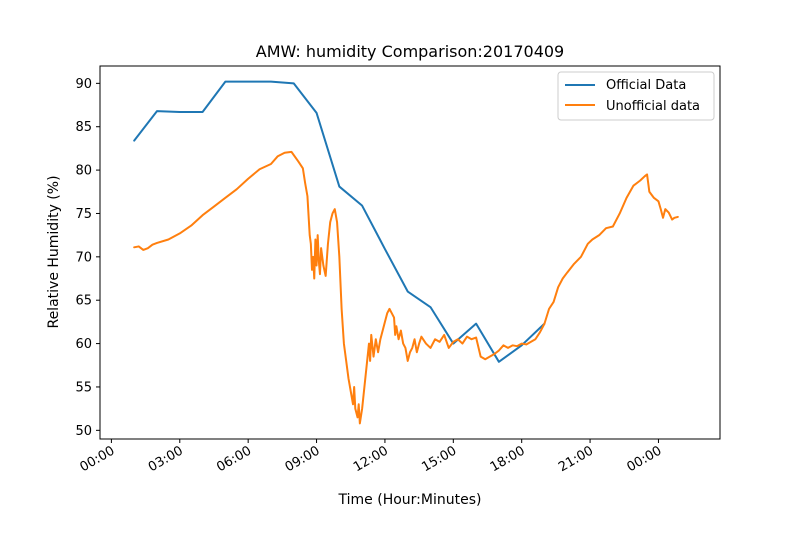  Describe the element at coordinates (653, 106) in the screenshot. I see `legend-label-unofficial: Unofficial data` at that location.